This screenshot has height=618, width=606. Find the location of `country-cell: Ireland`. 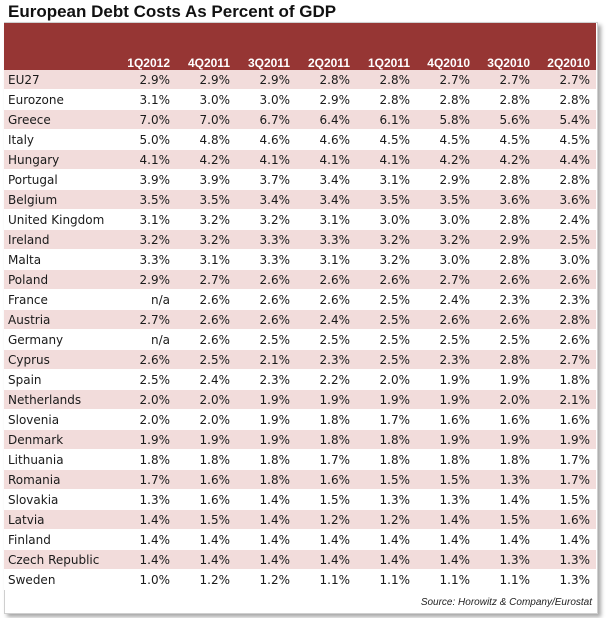

country-cell: Ireland is located at coordinates (60, 239).